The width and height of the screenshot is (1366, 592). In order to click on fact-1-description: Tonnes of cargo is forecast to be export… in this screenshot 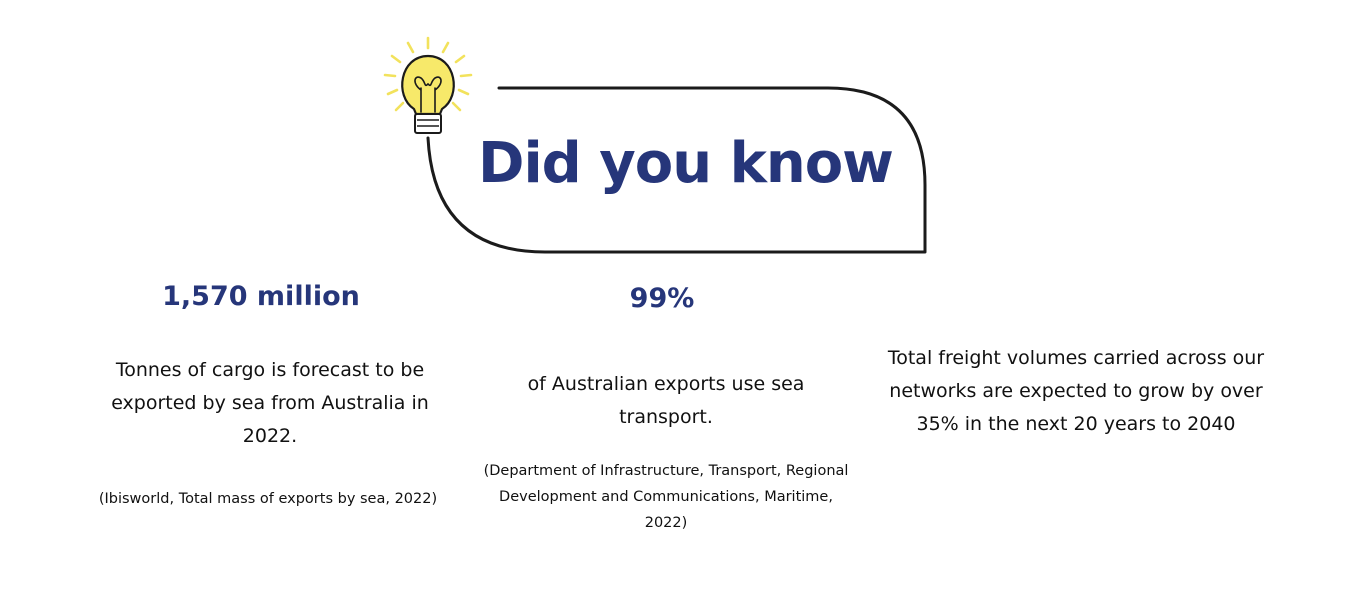, I will do `click(270, 403)`.